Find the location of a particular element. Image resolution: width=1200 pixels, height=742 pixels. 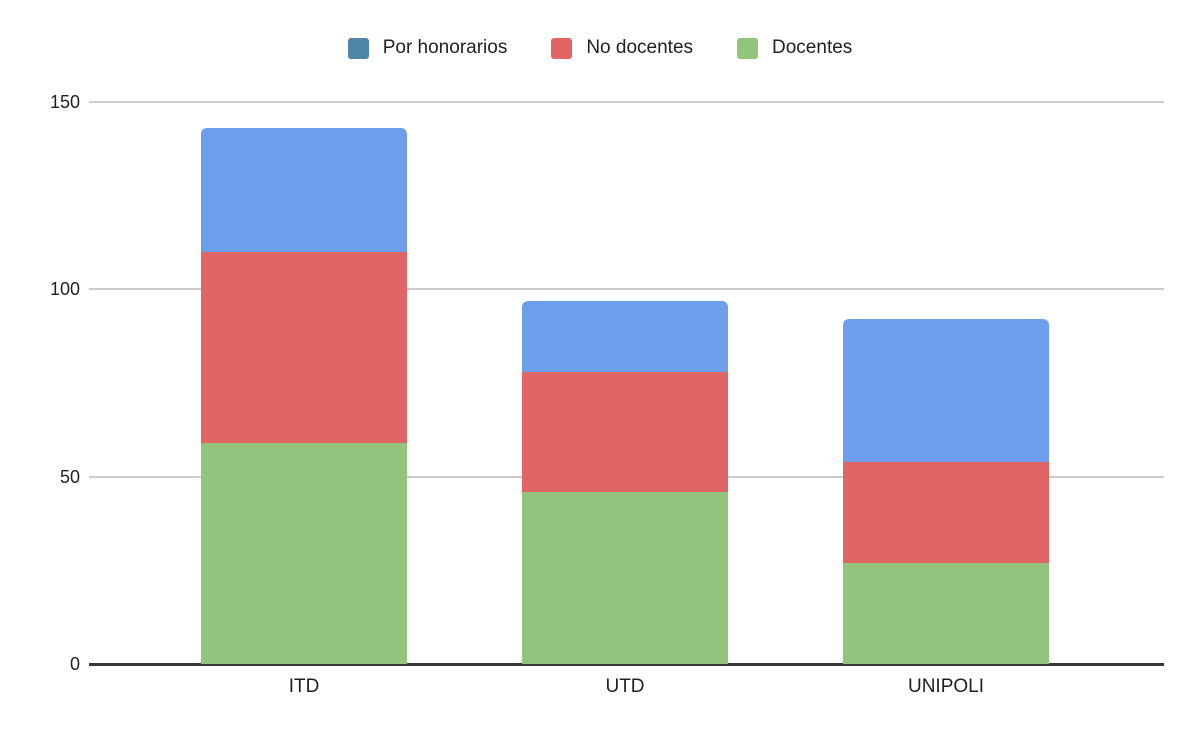

bar-itd-por-honorarios is located at coordinates (304, 190).